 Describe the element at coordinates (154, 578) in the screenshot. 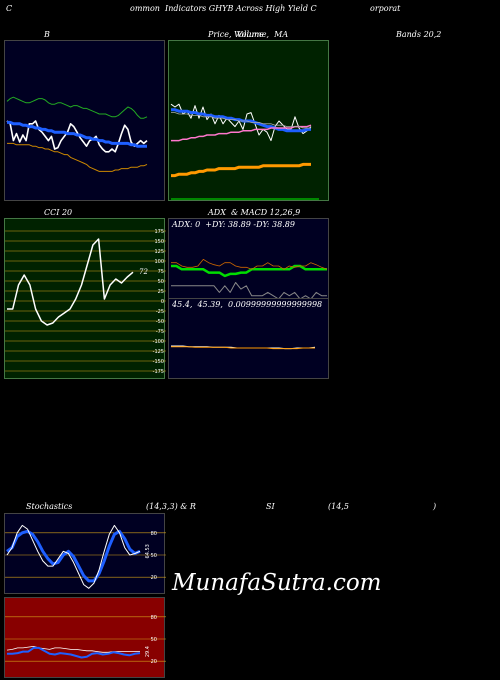

I see `stochastics-tick-label: 20` at that location.